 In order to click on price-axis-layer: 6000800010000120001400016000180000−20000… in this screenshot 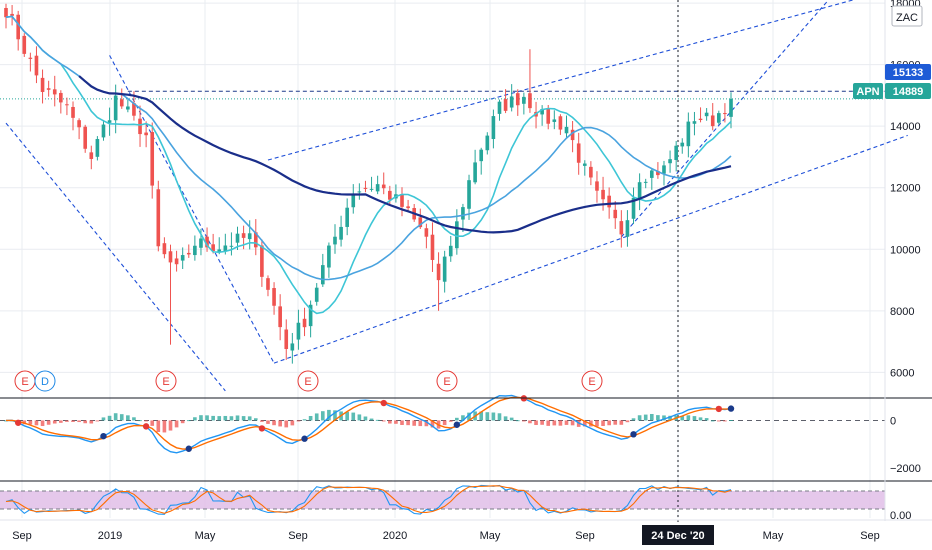, I will do `click(905, 261)`.